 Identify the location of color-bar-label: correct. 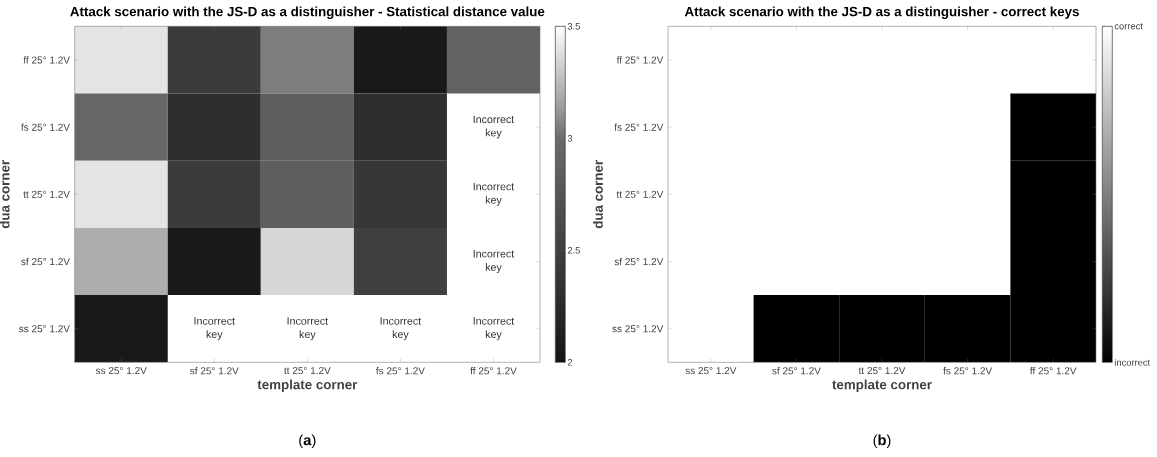
(1128, 26).